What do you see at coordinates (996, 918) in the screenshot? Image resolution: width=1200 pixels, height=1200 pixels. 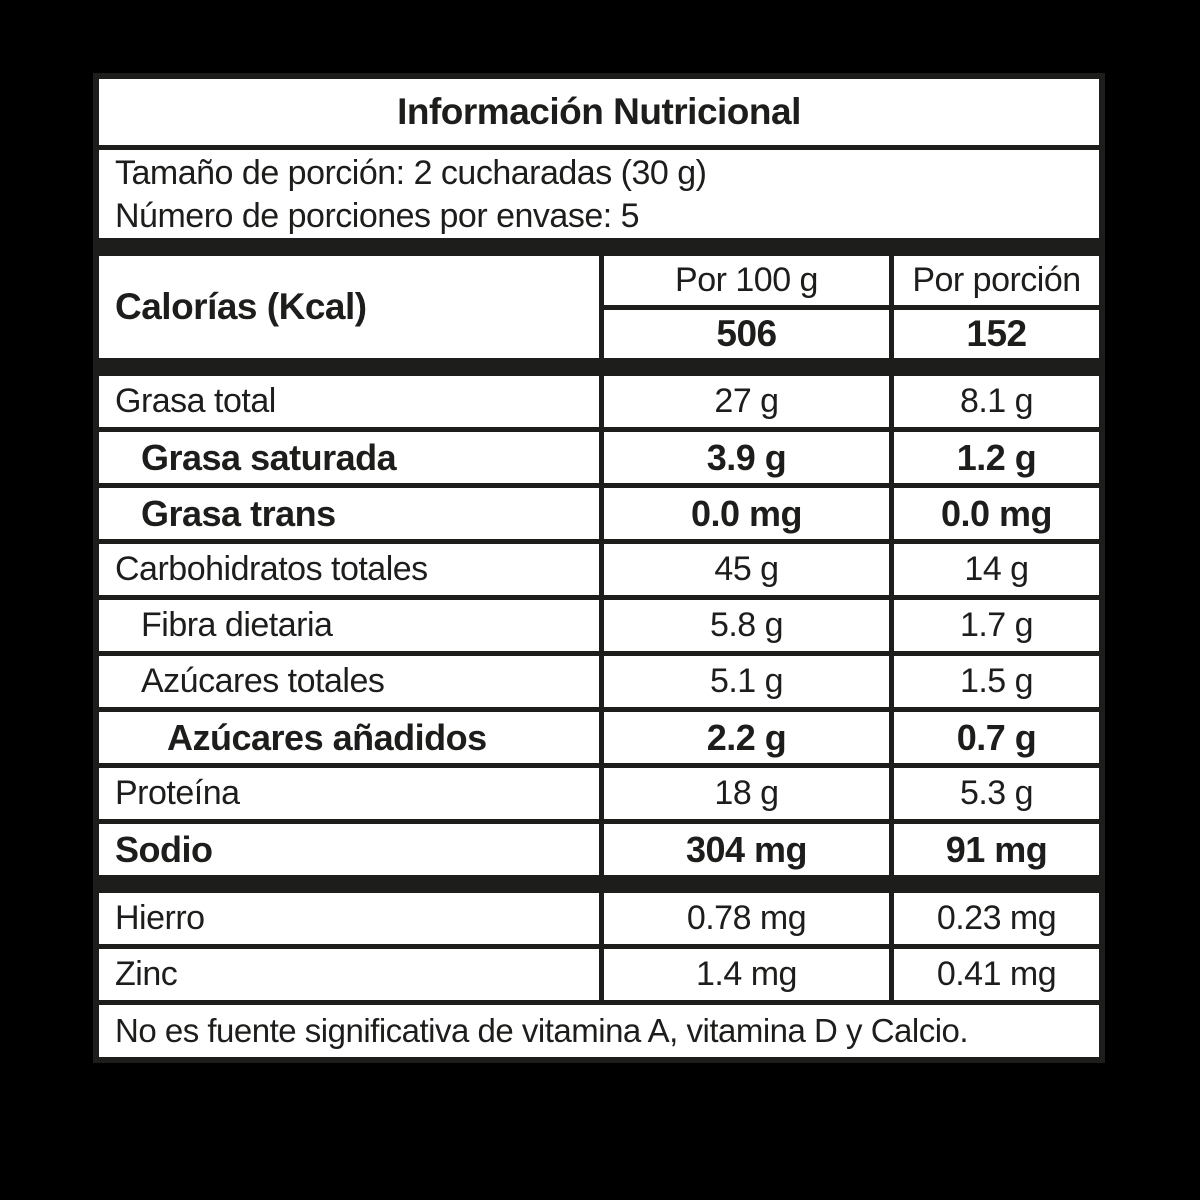 I see `mineral-per-portion: 0.23 mg` at bounding box center [996, 918].